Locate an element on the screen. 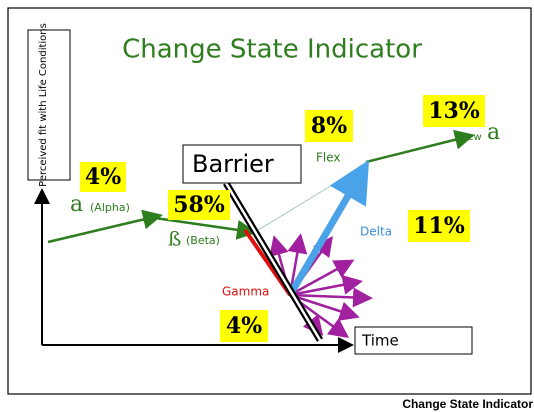 This screenshot has height=412, width=534. delta-box is located at coordinates (439, 226).